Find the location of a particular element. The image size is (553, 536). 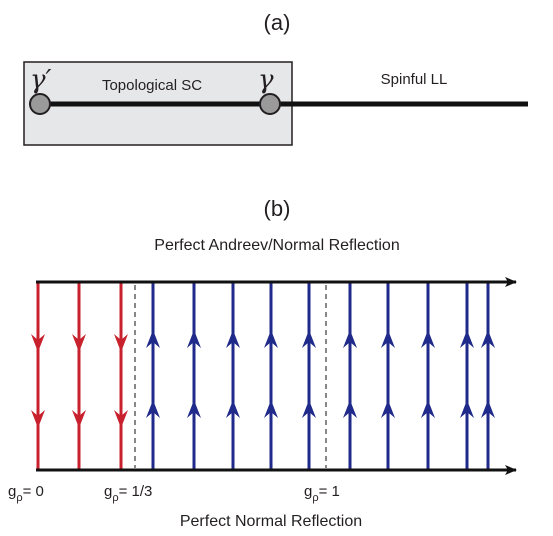

bottom-boundary-label: Perfect Normal Reflection is located at coordinates (271, 521).